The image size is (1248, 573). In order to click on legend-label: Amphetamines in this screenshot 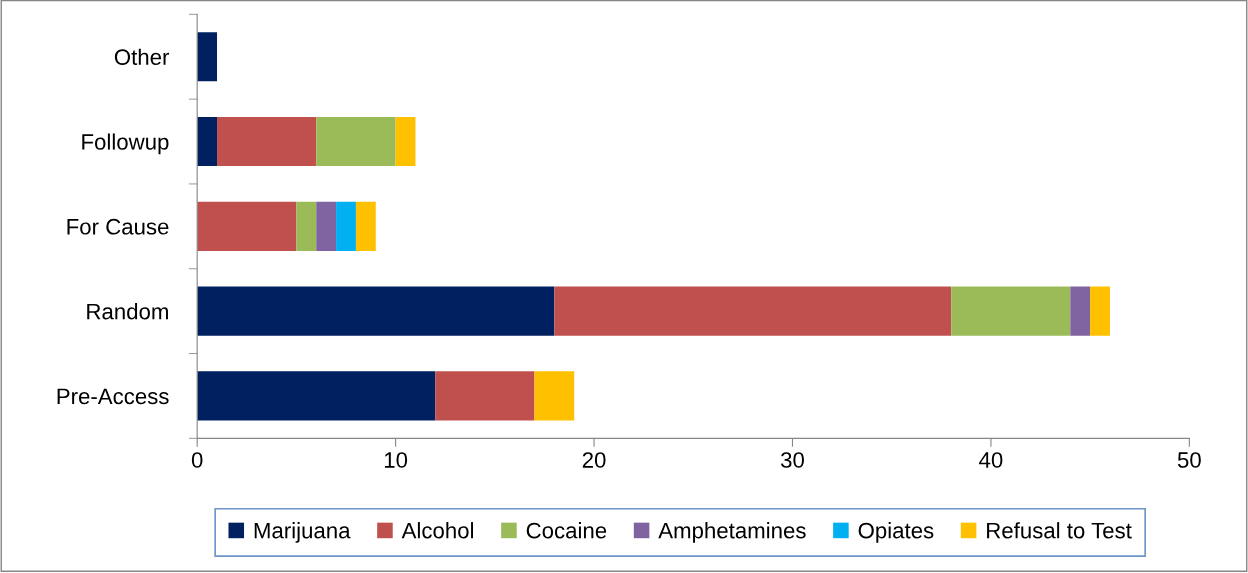, I will do `click(732, 532)`.